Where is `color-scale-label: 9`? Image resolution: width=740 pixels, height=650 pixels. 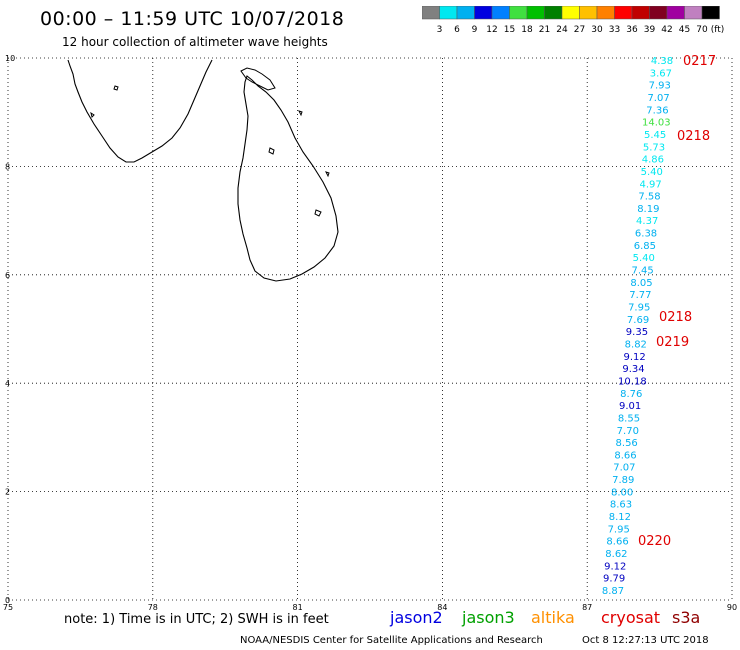
color-scale-label: 9 is located at coordinates (475, 30).